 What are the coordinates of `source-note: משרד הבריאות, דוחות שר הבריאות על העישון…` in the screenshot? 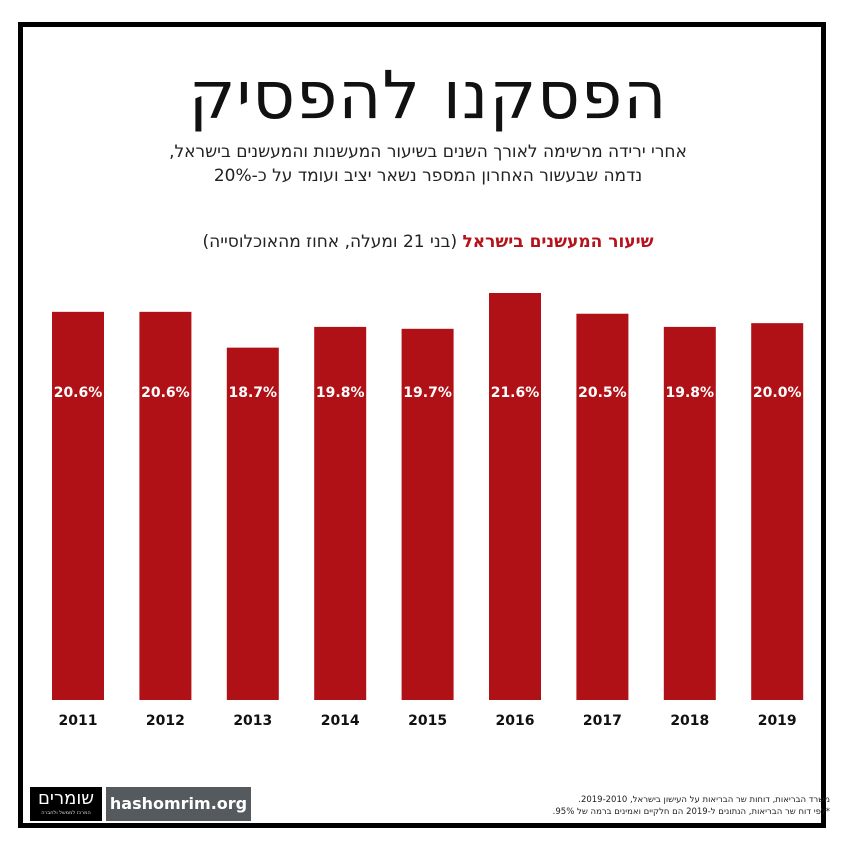 It's located at (635, 806).